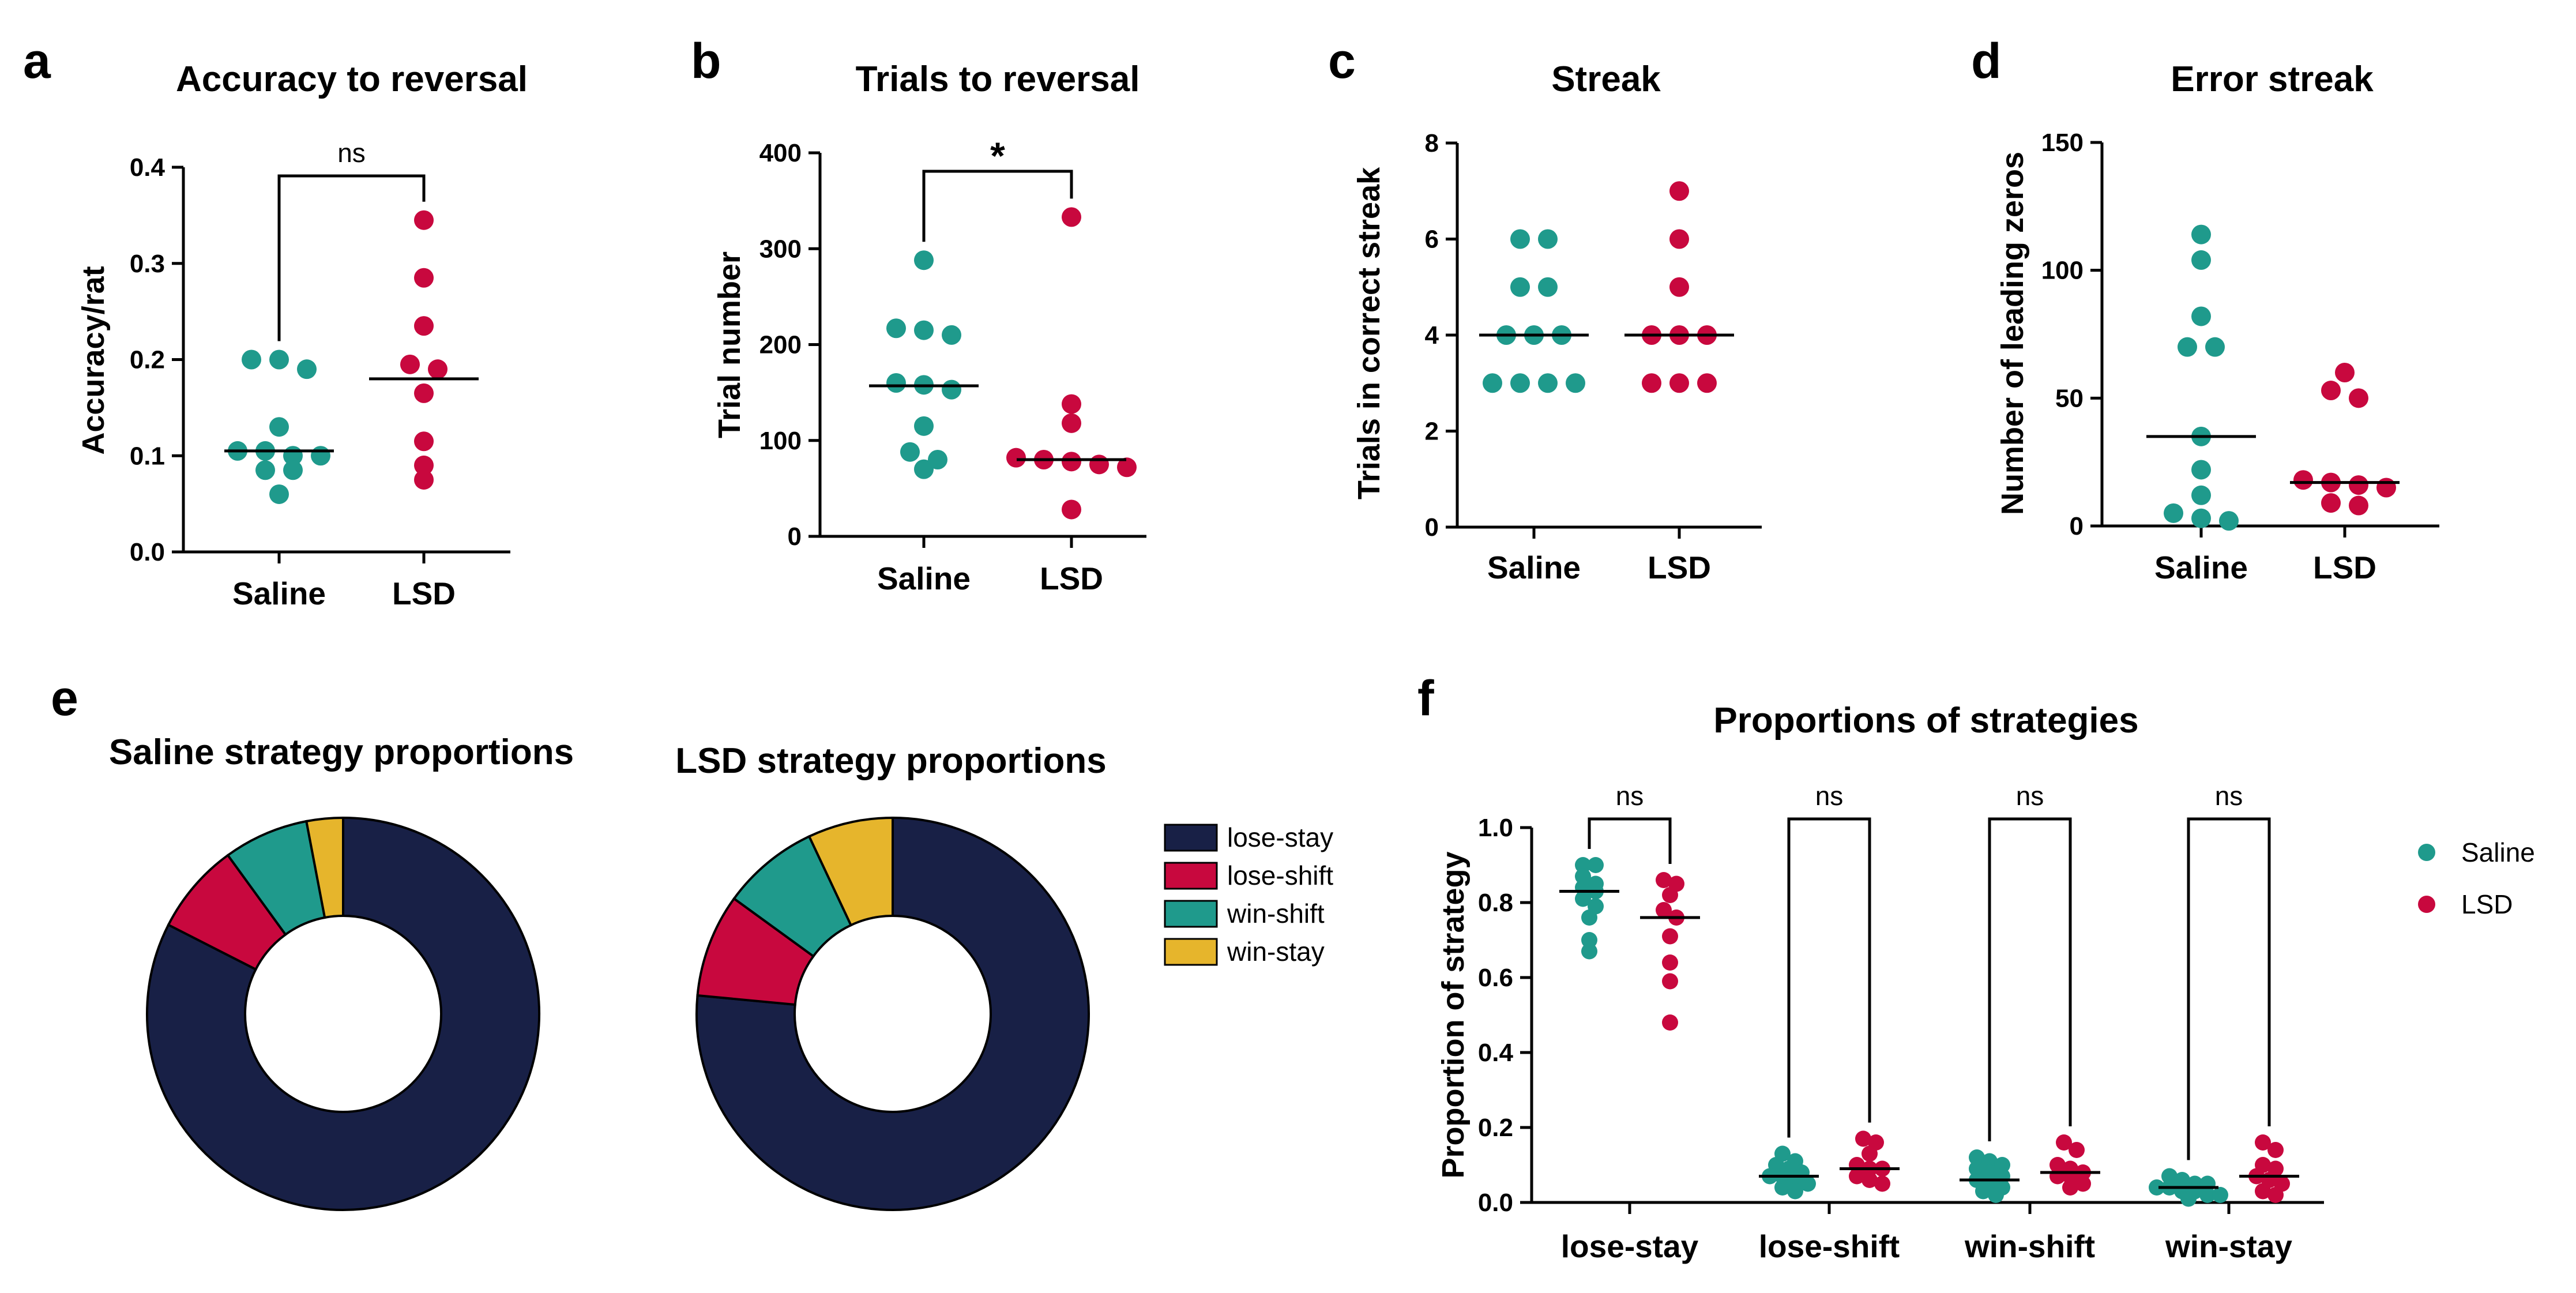  I want to click on x-category-label: lose-stay, so click(1630, 1246).